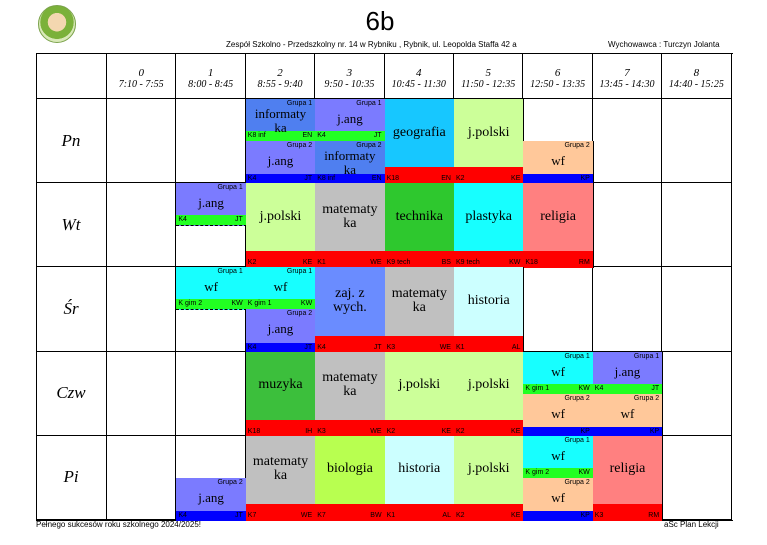 Image resolution: width=767 pixels, height=545 pixels. Describe the element at coordinates (460, 431) in the screenshot. I see `lesson-room: K2` at that location.